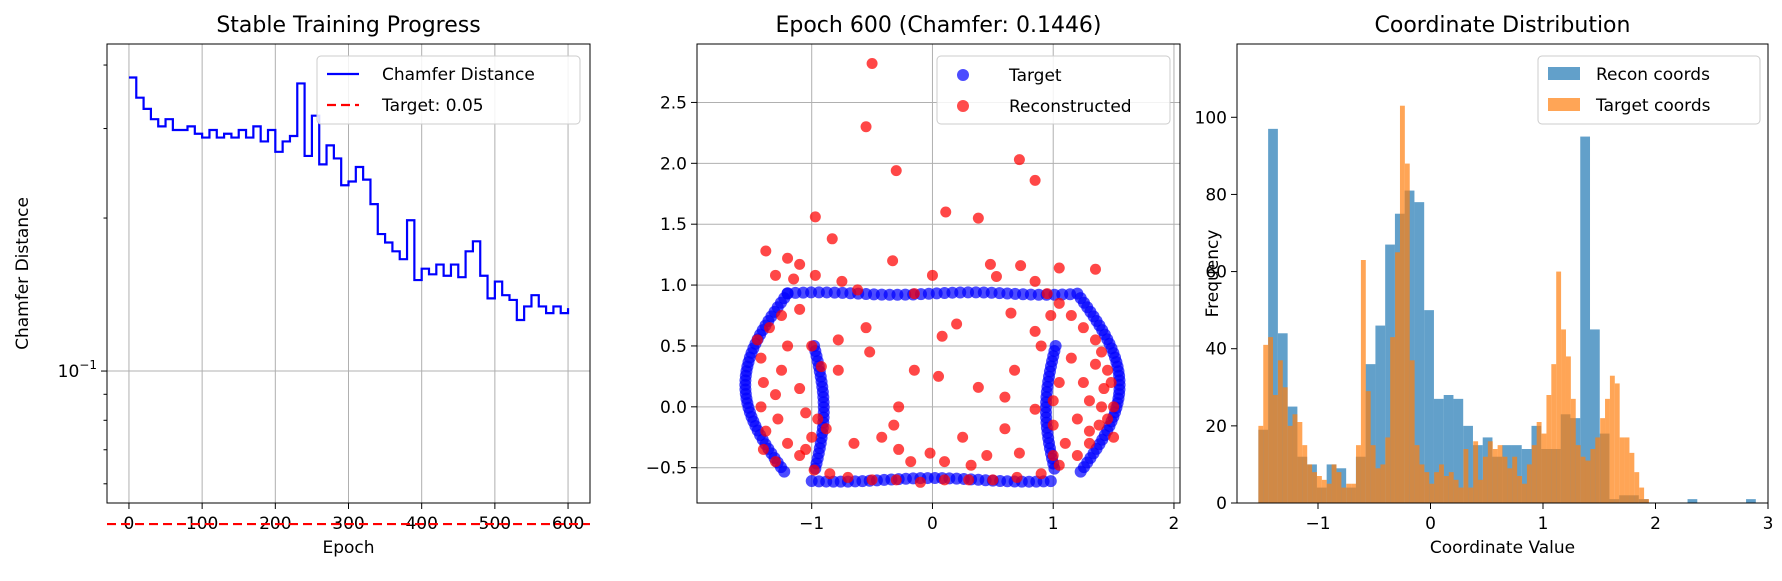 The width and height of the screenshot is (1782, 581). I want to click on legend-label: Target, so click(1035, 76).